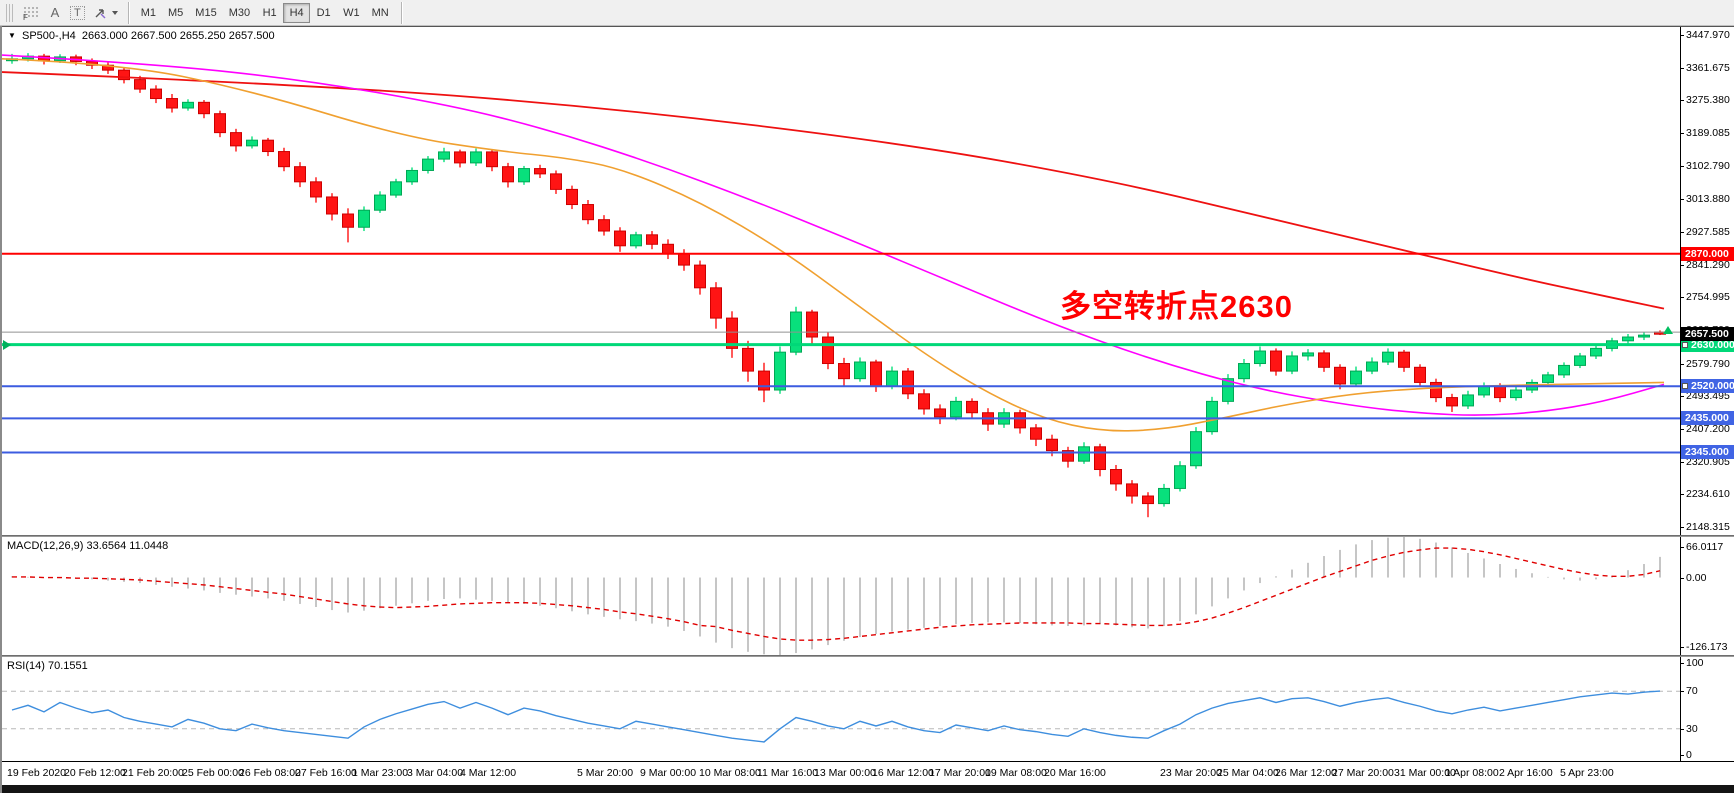  I want to click on pivot-annotation: 多空转折点2630, so click(1176, 306).